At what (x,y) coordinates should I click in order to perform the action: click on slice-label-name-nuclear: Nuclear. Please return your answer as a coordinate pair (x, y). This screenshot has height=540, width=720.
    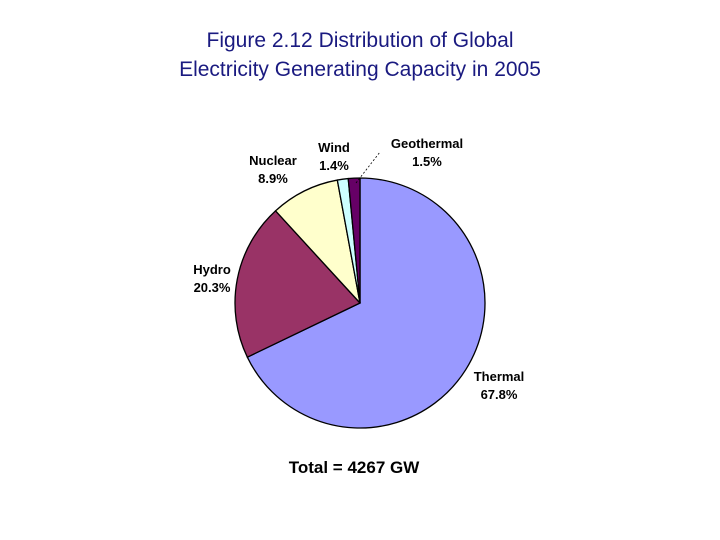
    Looking at the image, I should click on (273, 160).